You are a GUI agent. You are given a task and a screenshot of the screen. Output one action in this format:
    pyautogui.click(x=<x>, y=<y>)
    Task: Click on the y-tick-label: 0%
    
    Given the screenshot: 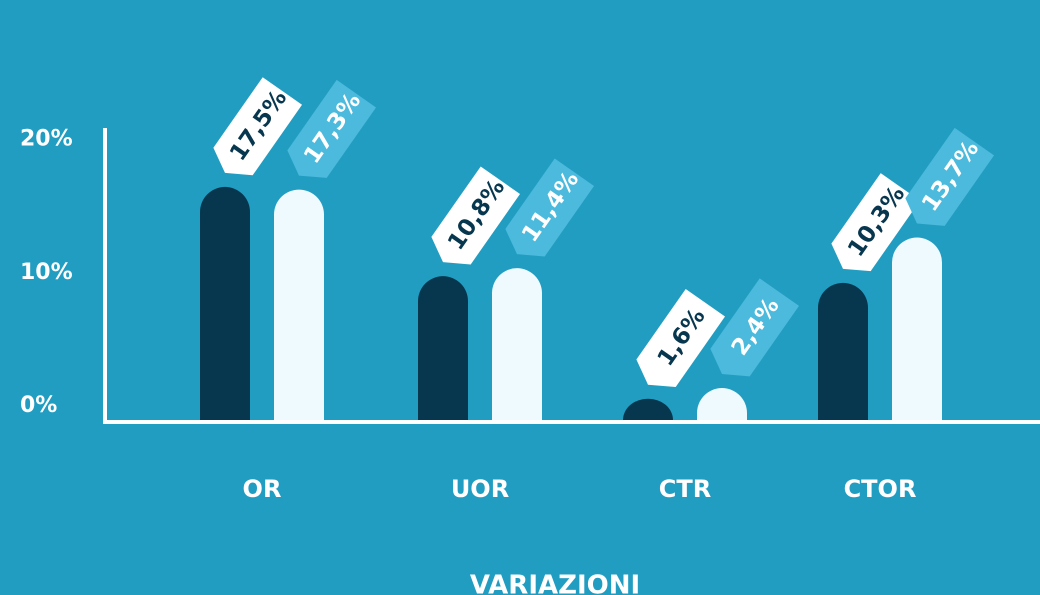 What is the action you would take?
    pyautogui.click(x=38, y=405)
    